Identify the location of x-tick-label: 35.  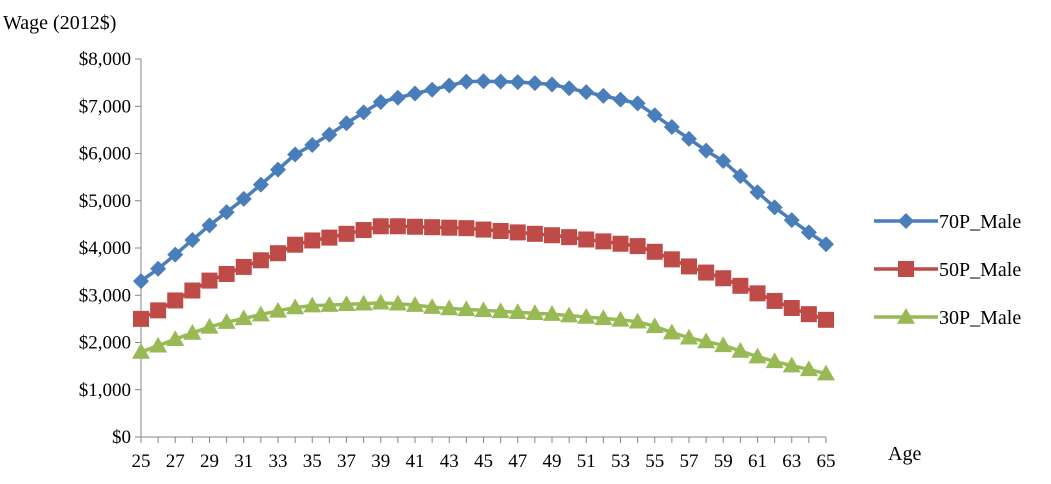
(312, 461).